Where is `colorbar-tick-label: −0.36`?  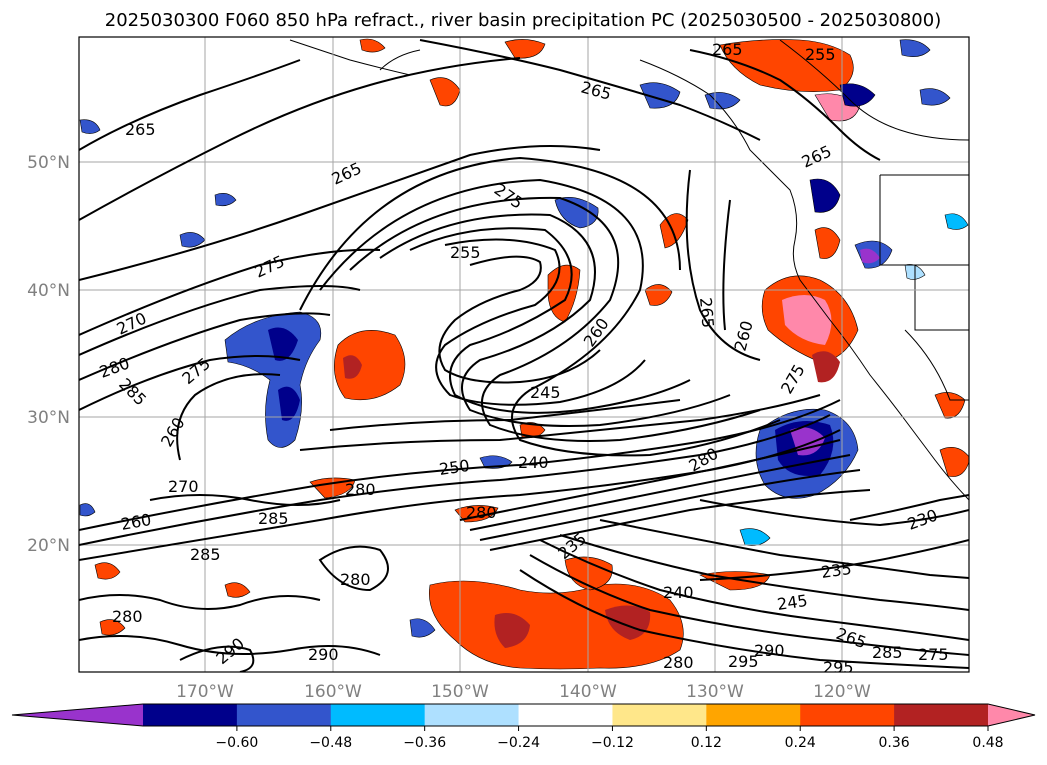 colorbar-tick-label: −0.36 is located at coordinates (424, 743).